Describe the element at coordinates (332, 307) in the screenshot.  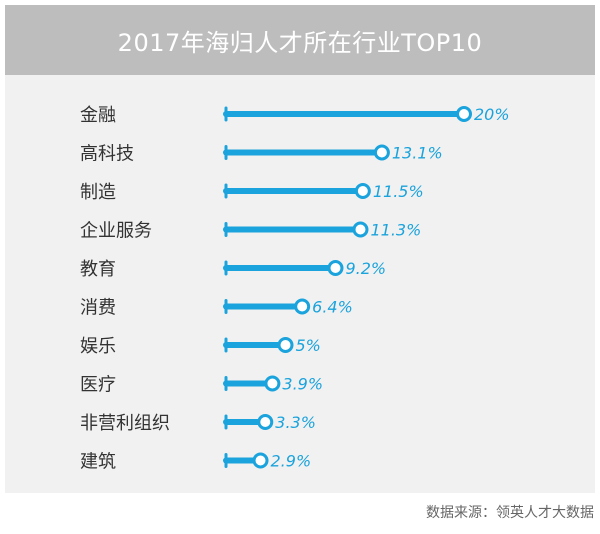
I see `value-label: 6.4%` at that location.